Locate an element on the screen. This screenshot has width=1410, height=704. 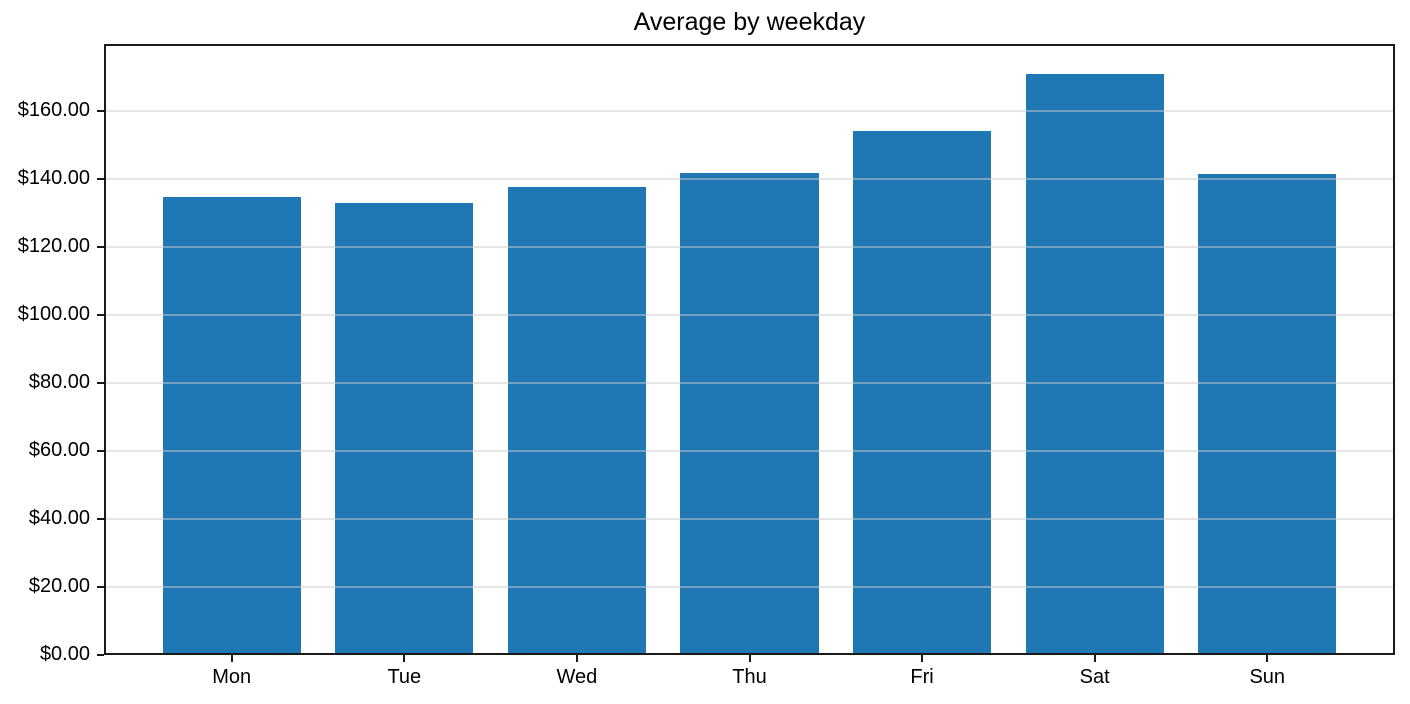
y-axis-tick-label: $60.00 is located at coordinates (59, 450).